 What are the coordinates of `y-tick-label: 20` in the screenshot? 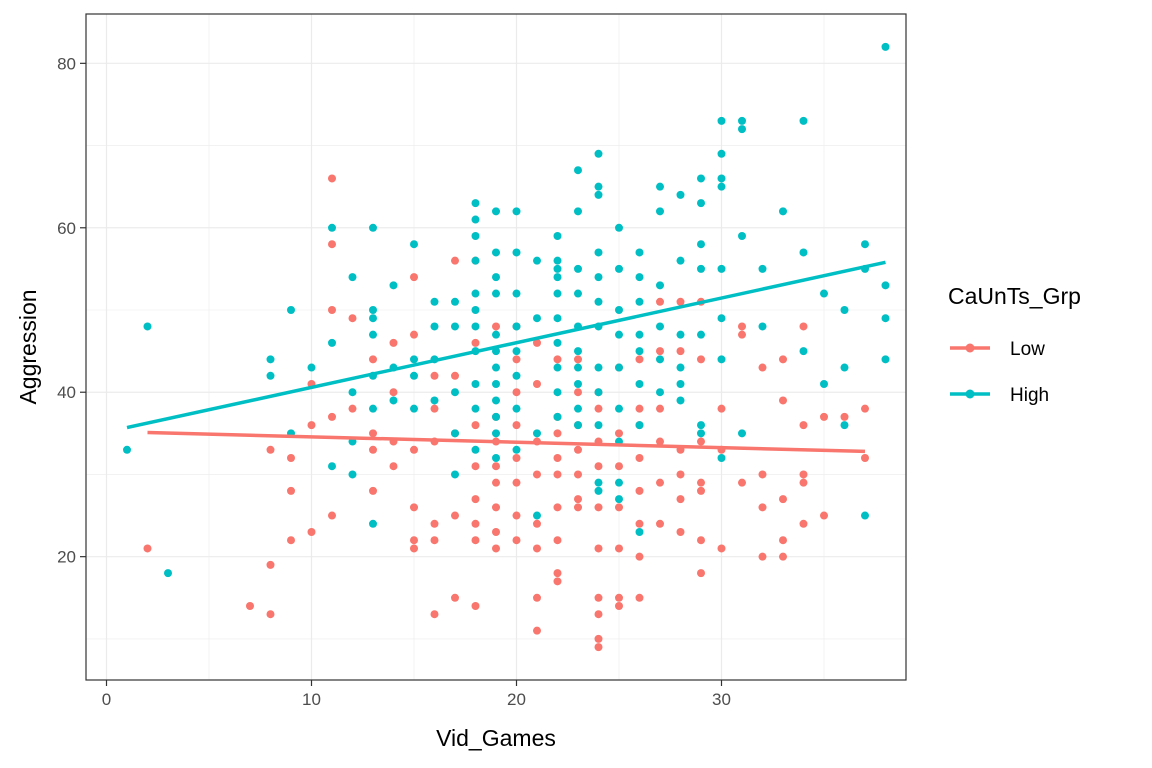 It's located at (66, 557).